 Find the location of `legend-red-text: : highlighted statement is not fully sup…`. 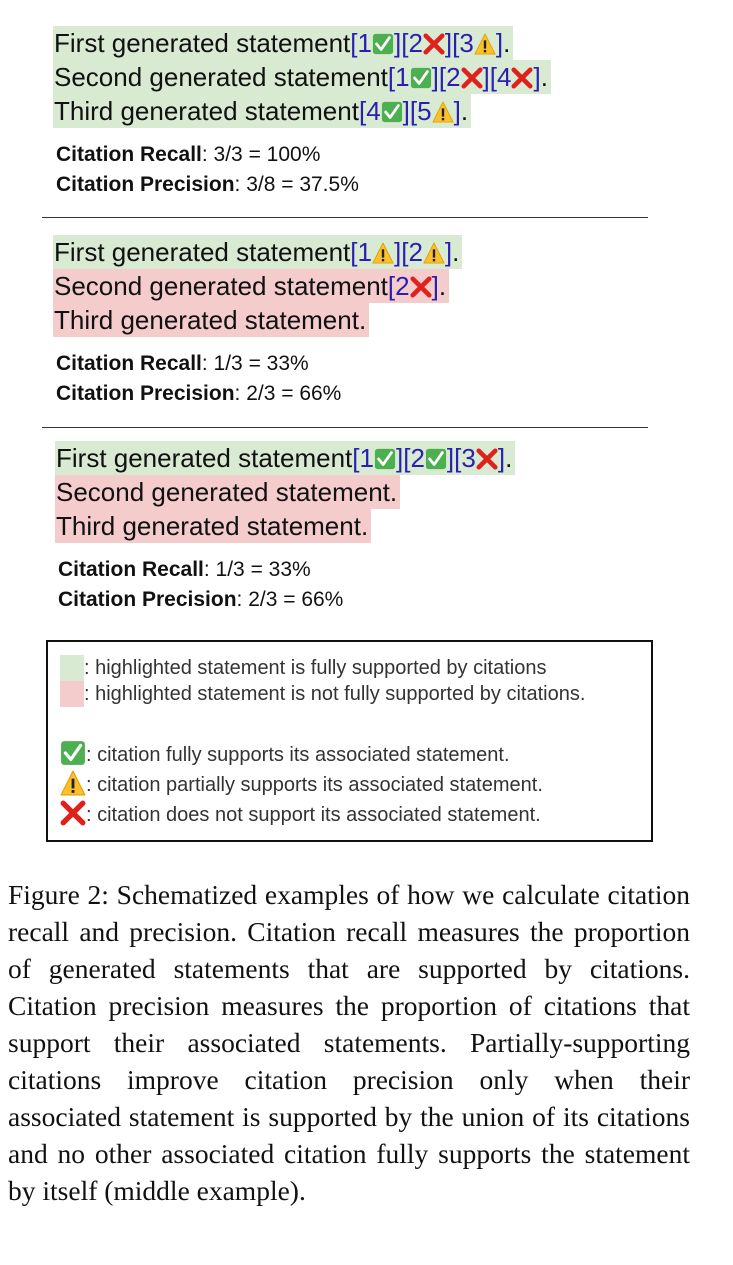

legend-red-text: : highlighted statement is not fully sup… is located at coordinates (335, 694).